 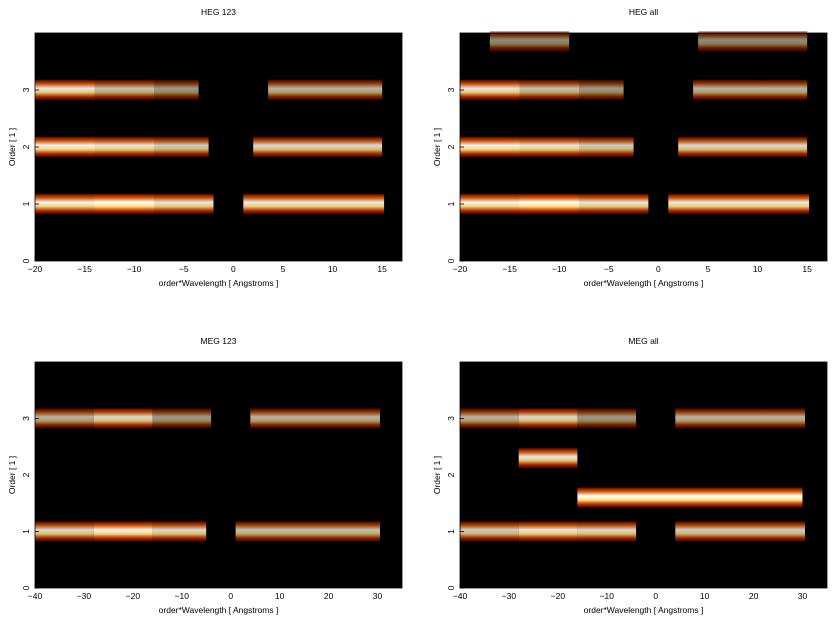 I want to click on chart-title: HEG all, so click(x=643, y=12).